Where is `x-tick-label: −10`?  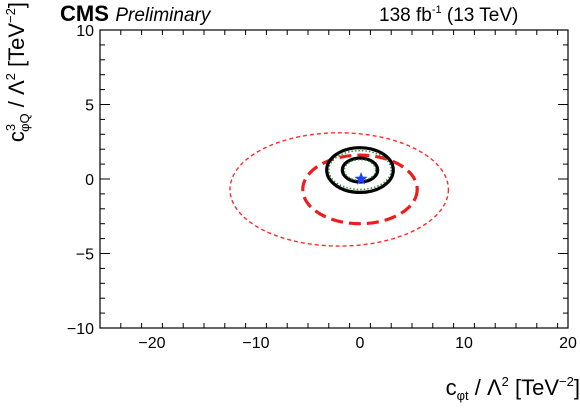 x-tick-label: −10 is located at coordinates (255, 343).